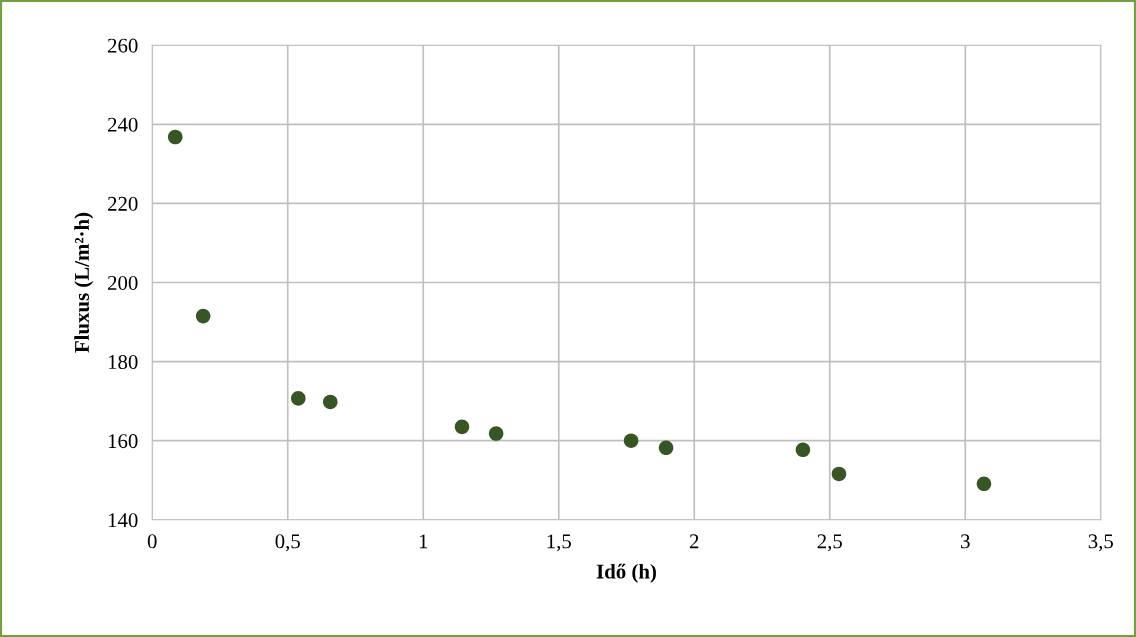 This screenshot has height=637, width=1136. Describe the element at coordinates (965, 541) in the screenshot. I see `x-tick-label: 3` at that location.